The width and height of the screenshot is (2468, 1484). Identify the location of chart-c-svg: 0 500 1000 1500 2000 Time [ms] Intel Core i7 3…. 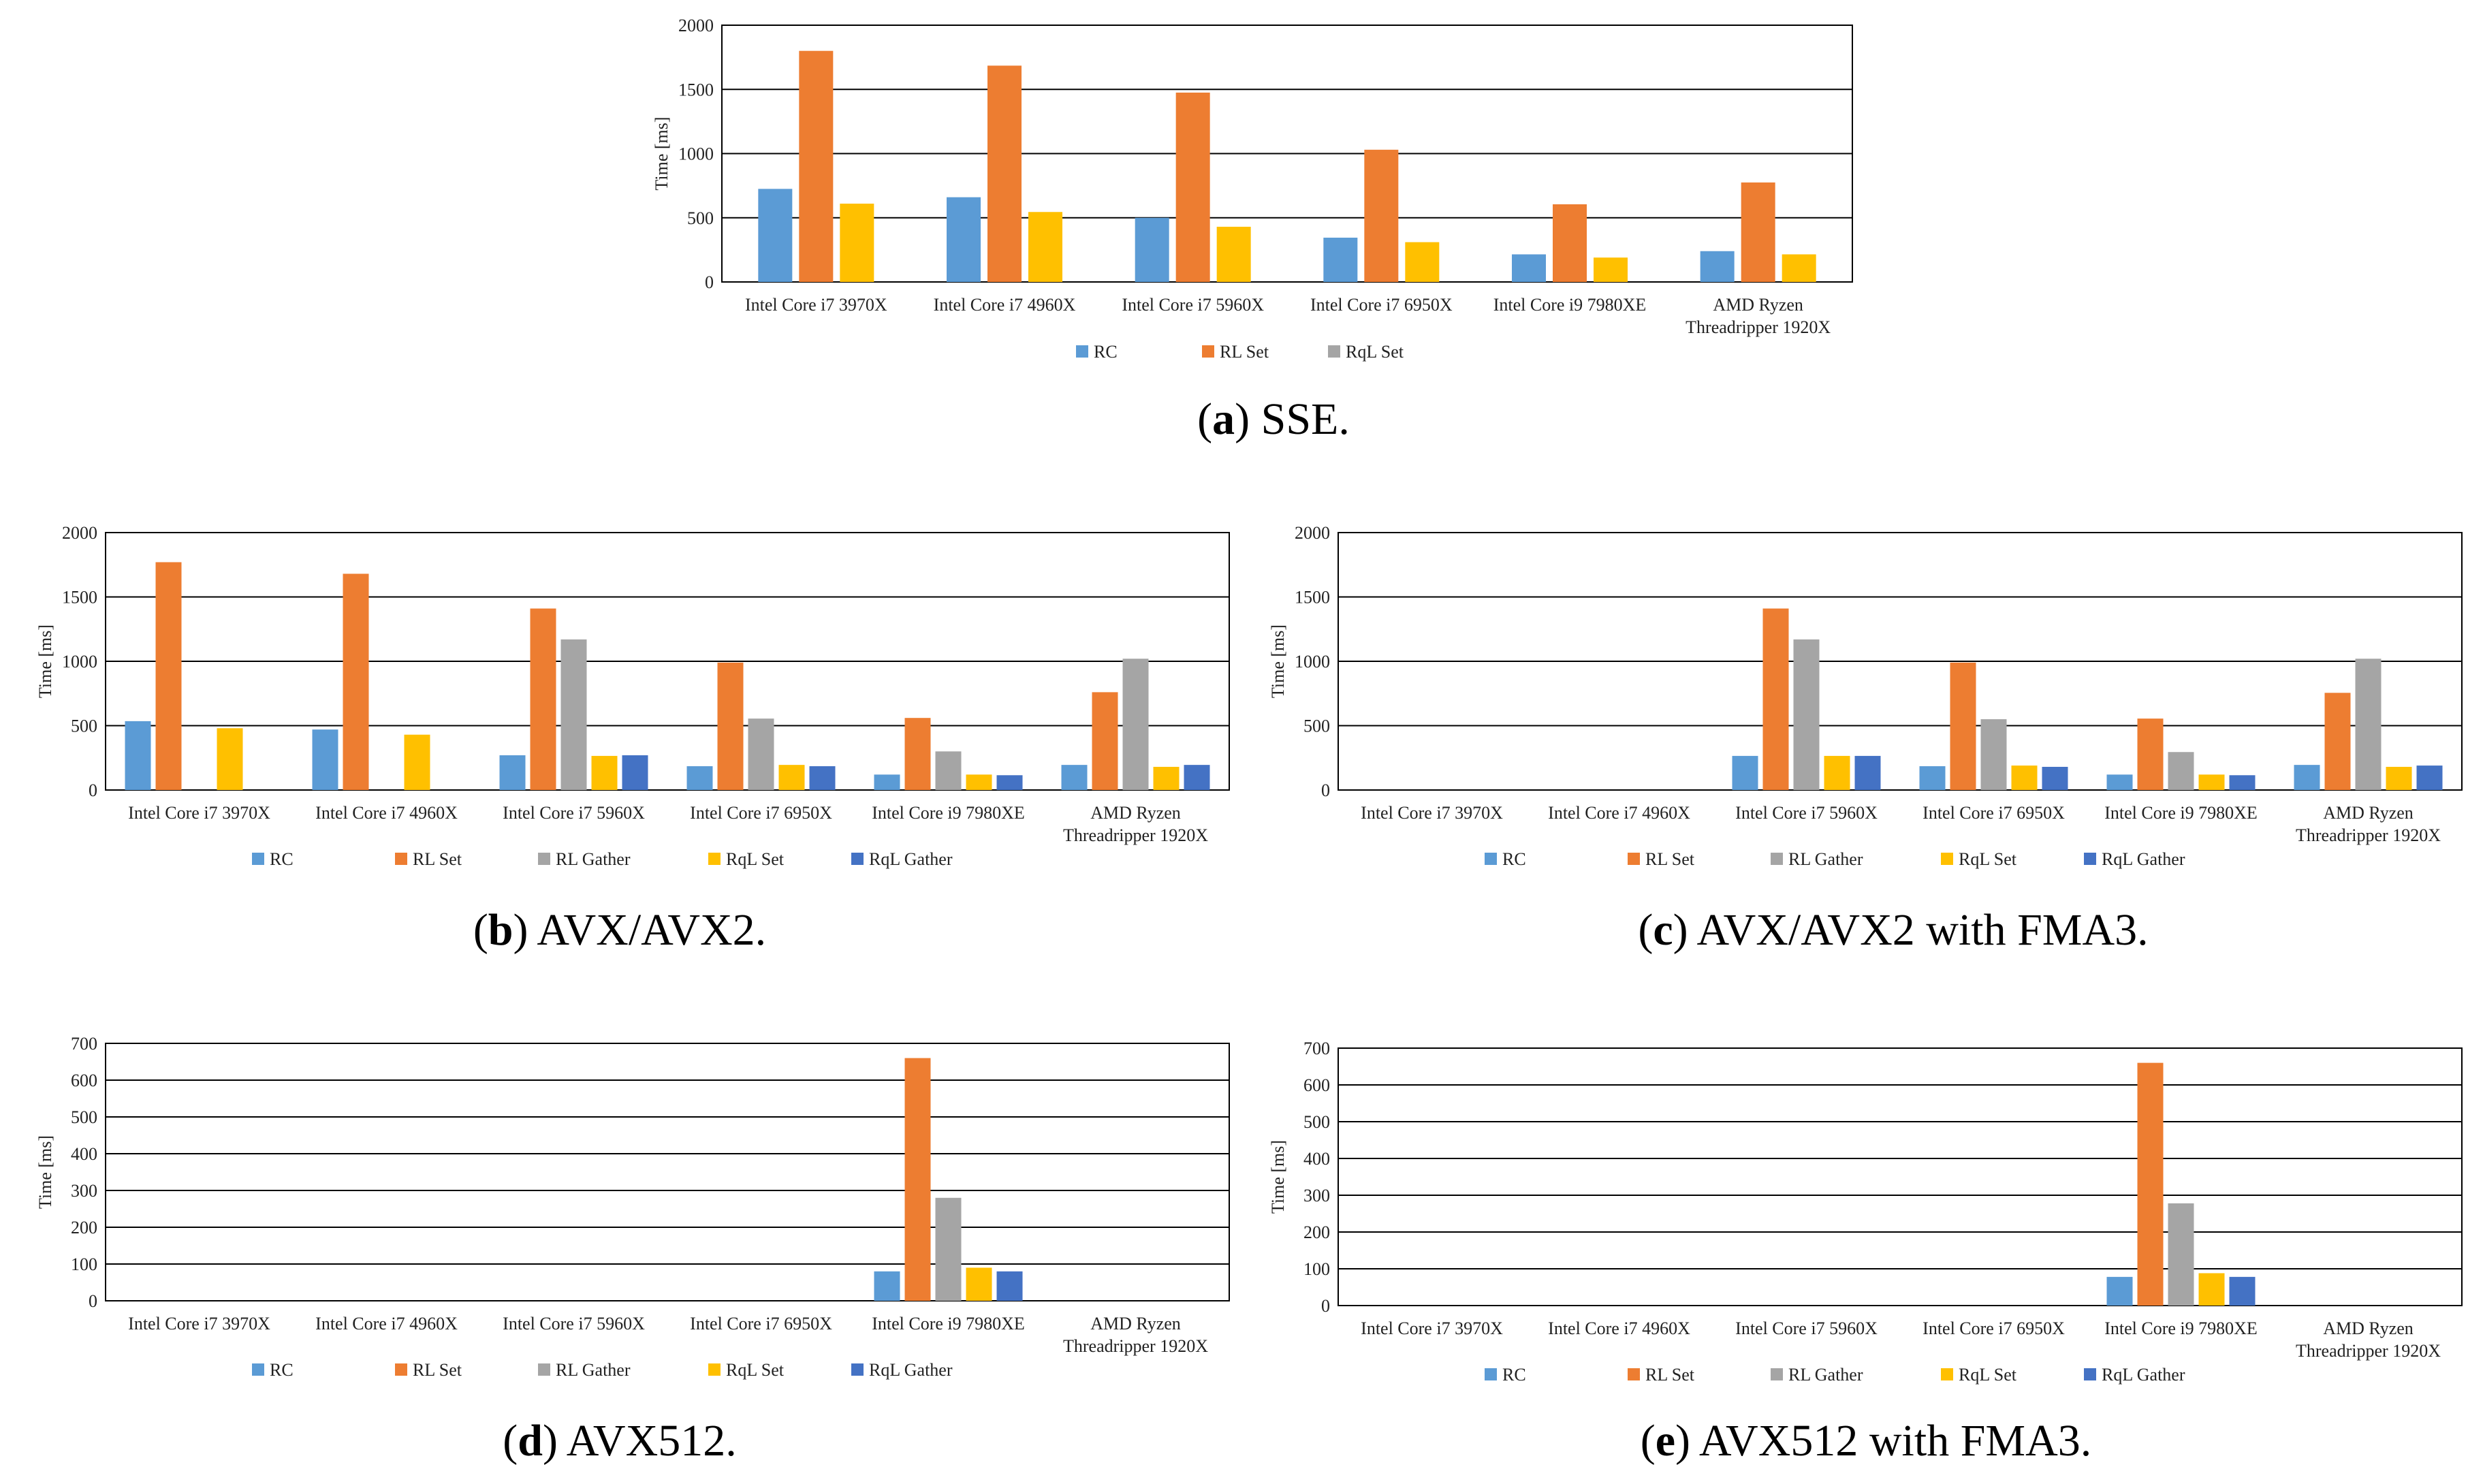
(1865, 696).